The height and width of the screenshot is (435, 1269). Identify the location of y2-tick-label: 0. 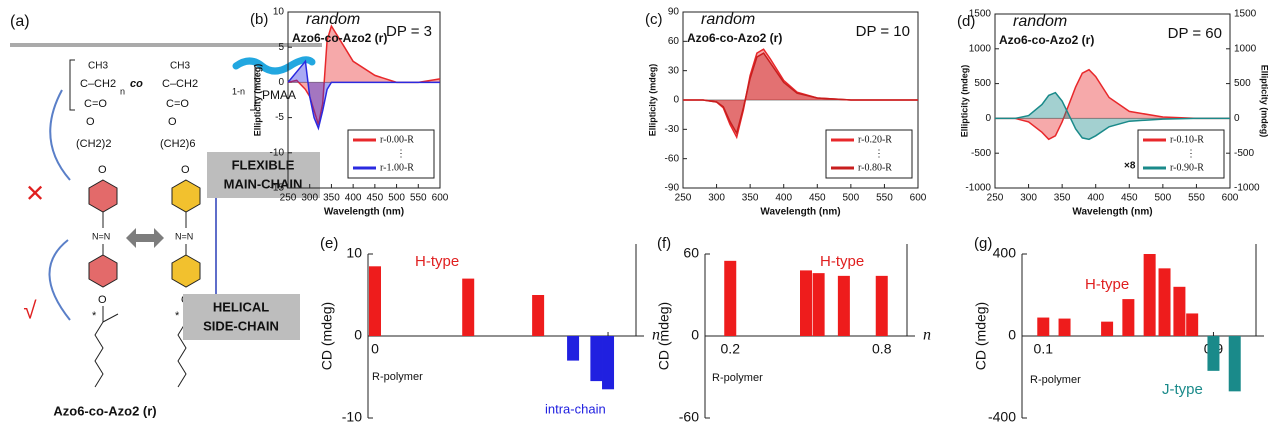
(1237, 118).